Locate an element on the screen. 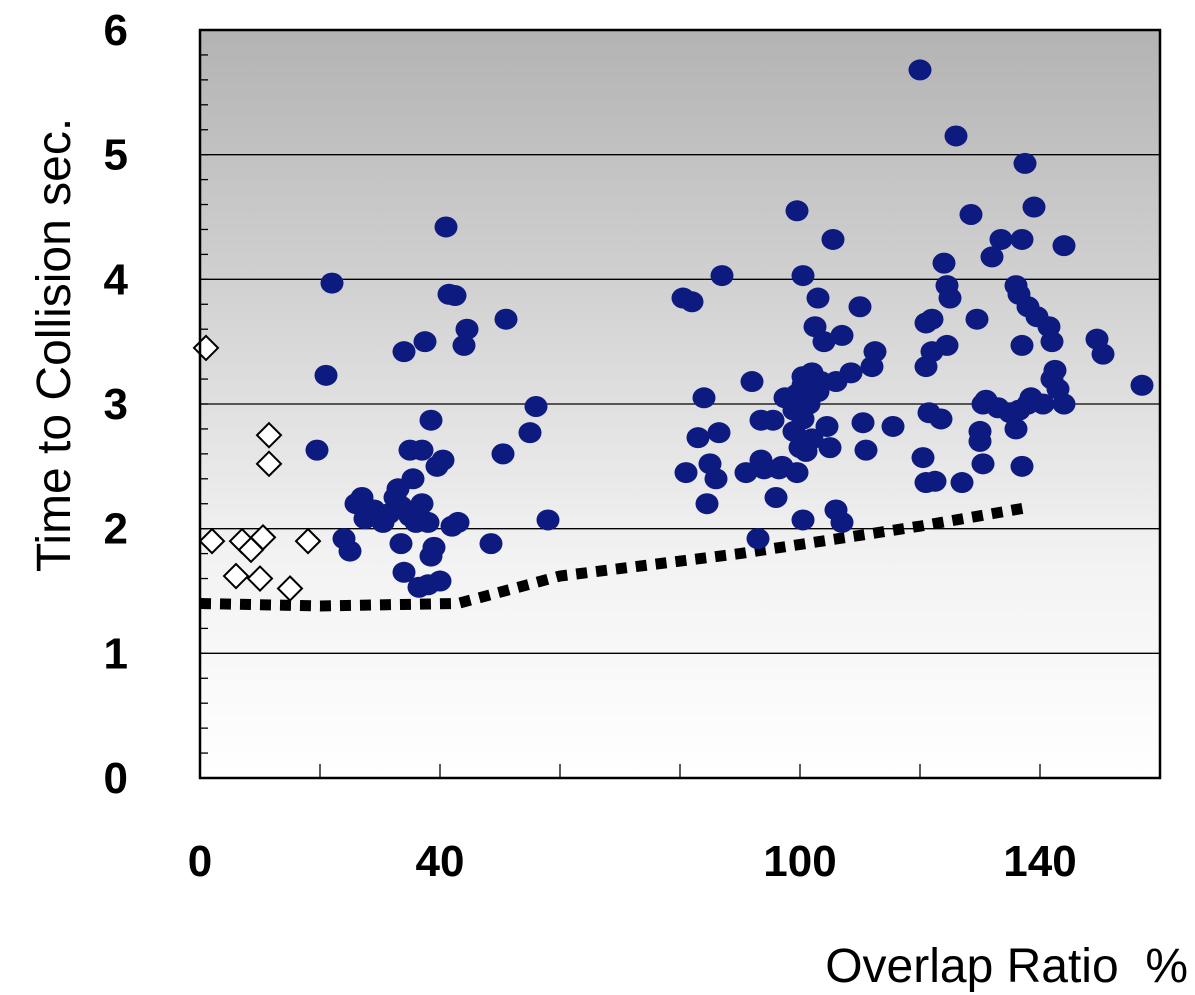 The height and width of the screenshot is (995, 1195). y-axis-title: Time to Collision sec. is located at coordinates (54, 345).